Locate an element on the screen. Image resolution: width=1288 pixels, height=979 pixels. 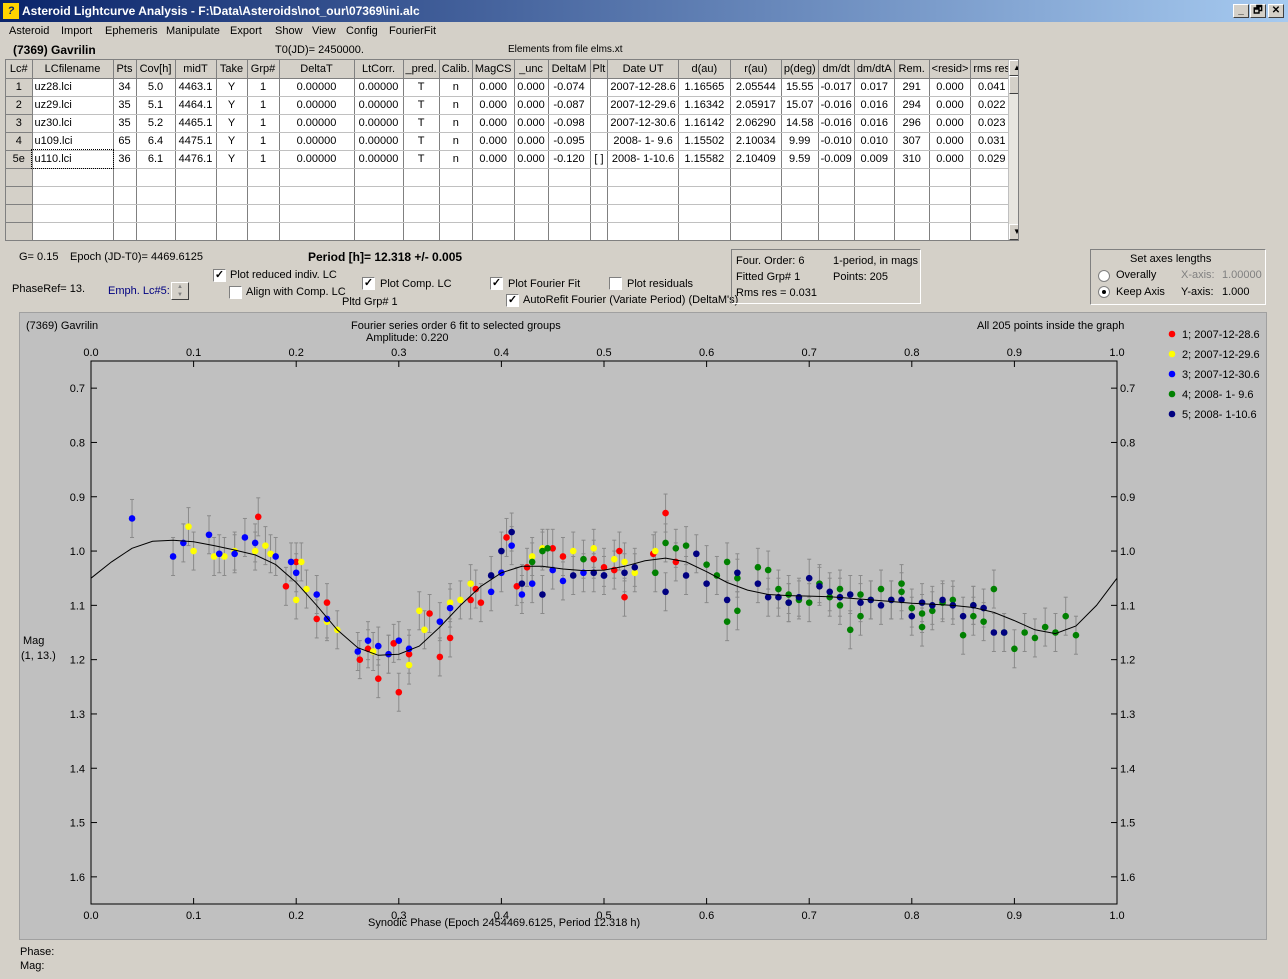
menu-view: View is located at coordinates (324, 31).